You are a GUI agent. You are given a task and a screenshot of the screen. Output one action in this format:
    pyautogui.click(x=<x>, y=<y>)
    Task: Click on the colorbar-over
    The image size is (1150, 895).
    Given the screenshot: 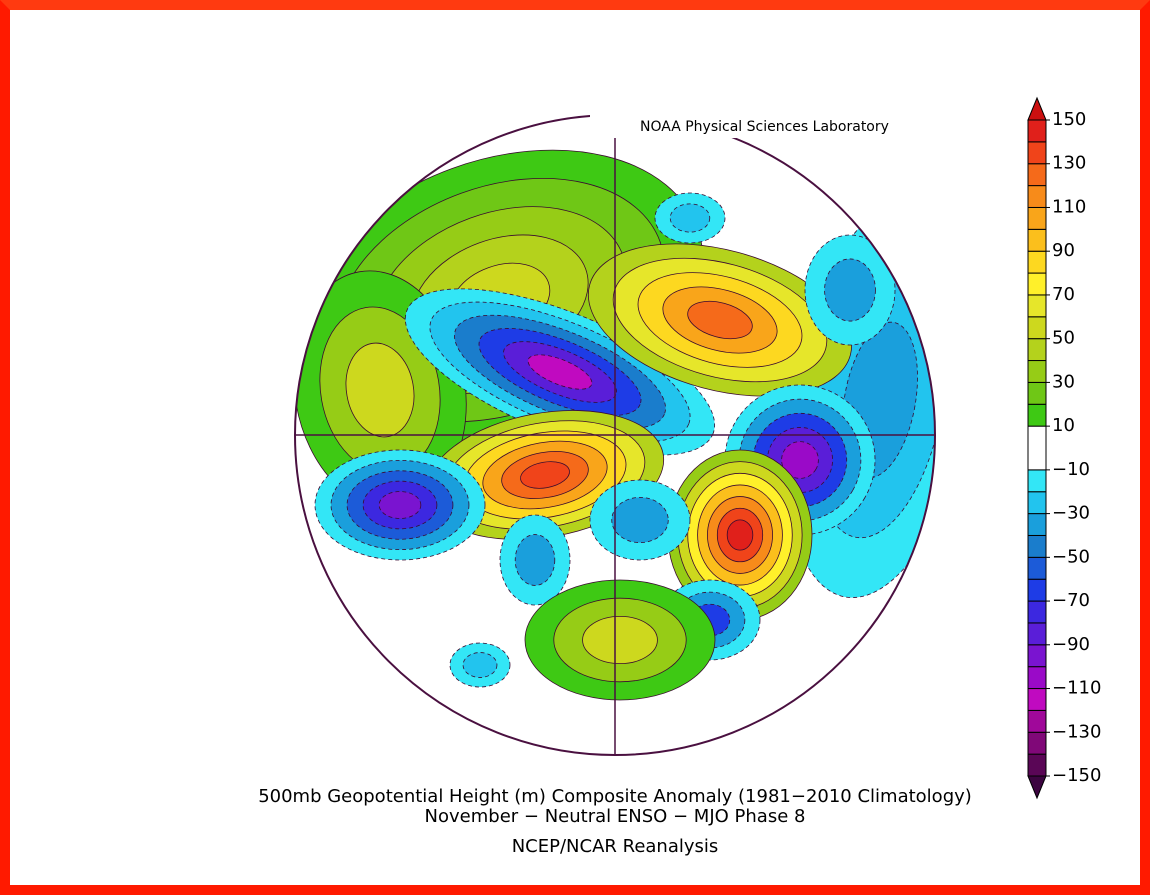 What is the action you would take?
    pyautogui.click(x=1037, y=108)
    